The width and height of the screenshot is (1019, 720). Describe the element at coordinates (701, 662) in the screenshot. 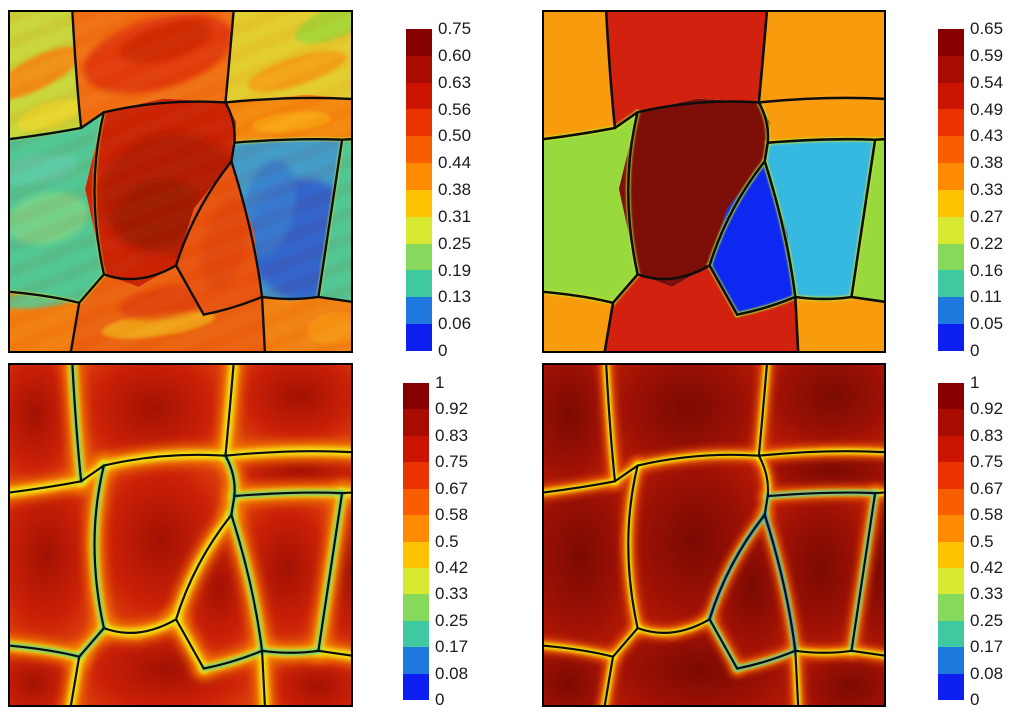

I see `grain-bottommid` at that location.